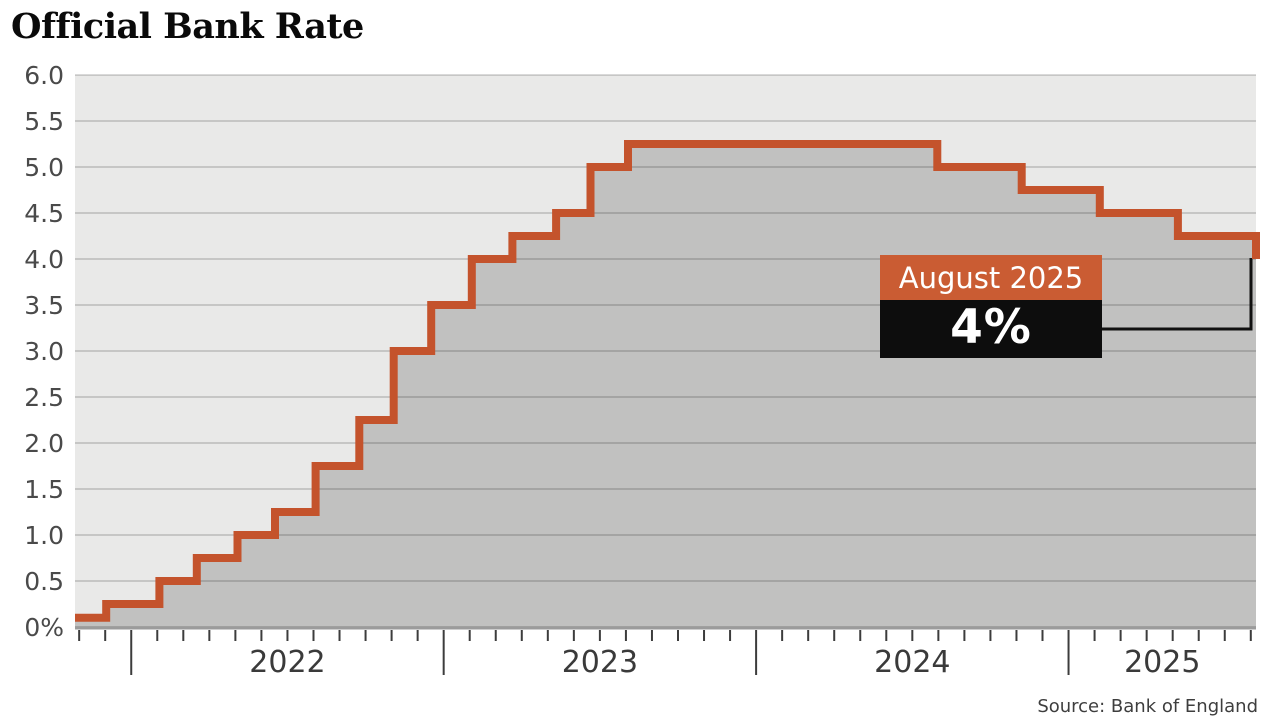  Describe the element at coordinates (44, 305) in the screenshot. I see `y-axis-label: 3.5` at that location.